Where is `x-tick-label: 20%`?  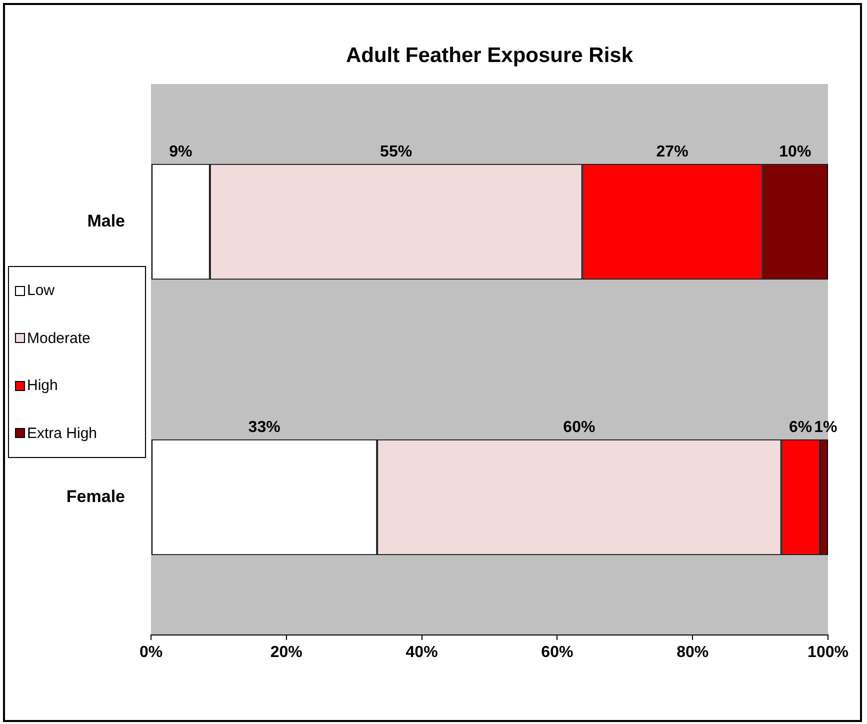
x-tick-label: 20% is located at coordinates (286, 653).